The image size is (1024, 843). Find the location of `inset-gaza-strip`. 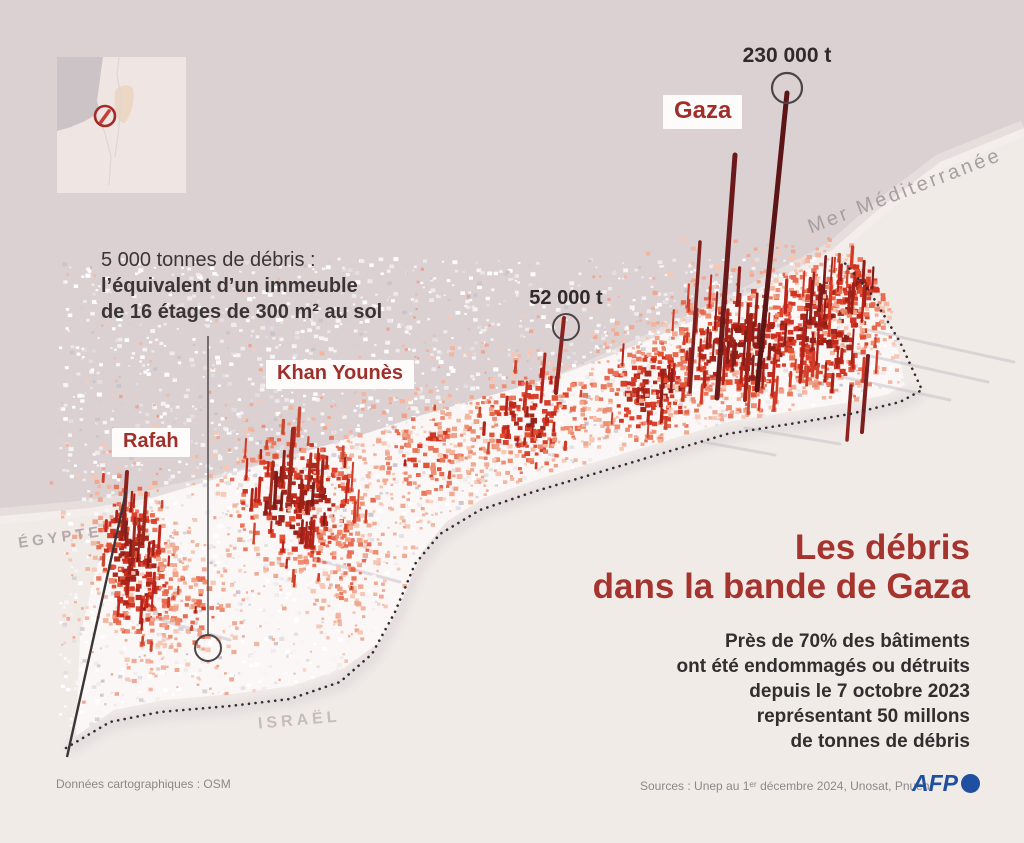

inset-gaza-strip is located at coordinates (105, 116).